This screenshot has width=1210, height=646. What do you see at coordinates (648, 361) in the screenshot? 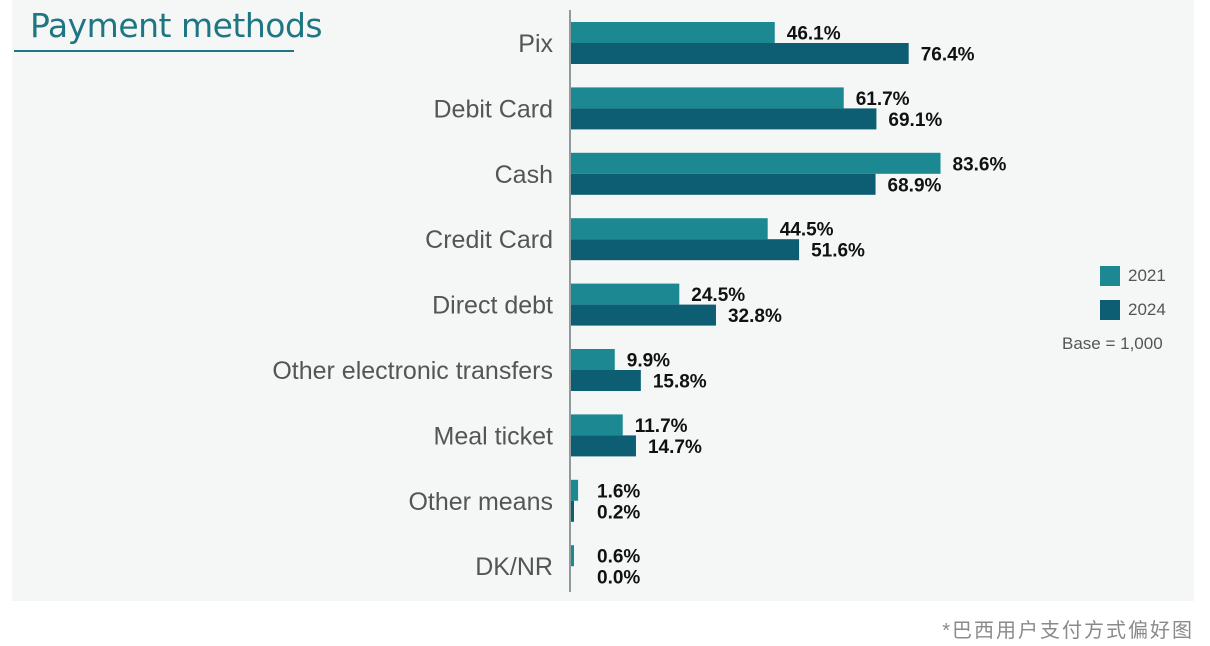
I see `value-label-2021-other-electronic-transfers: 9.9%` at bounding box center [648, 361].